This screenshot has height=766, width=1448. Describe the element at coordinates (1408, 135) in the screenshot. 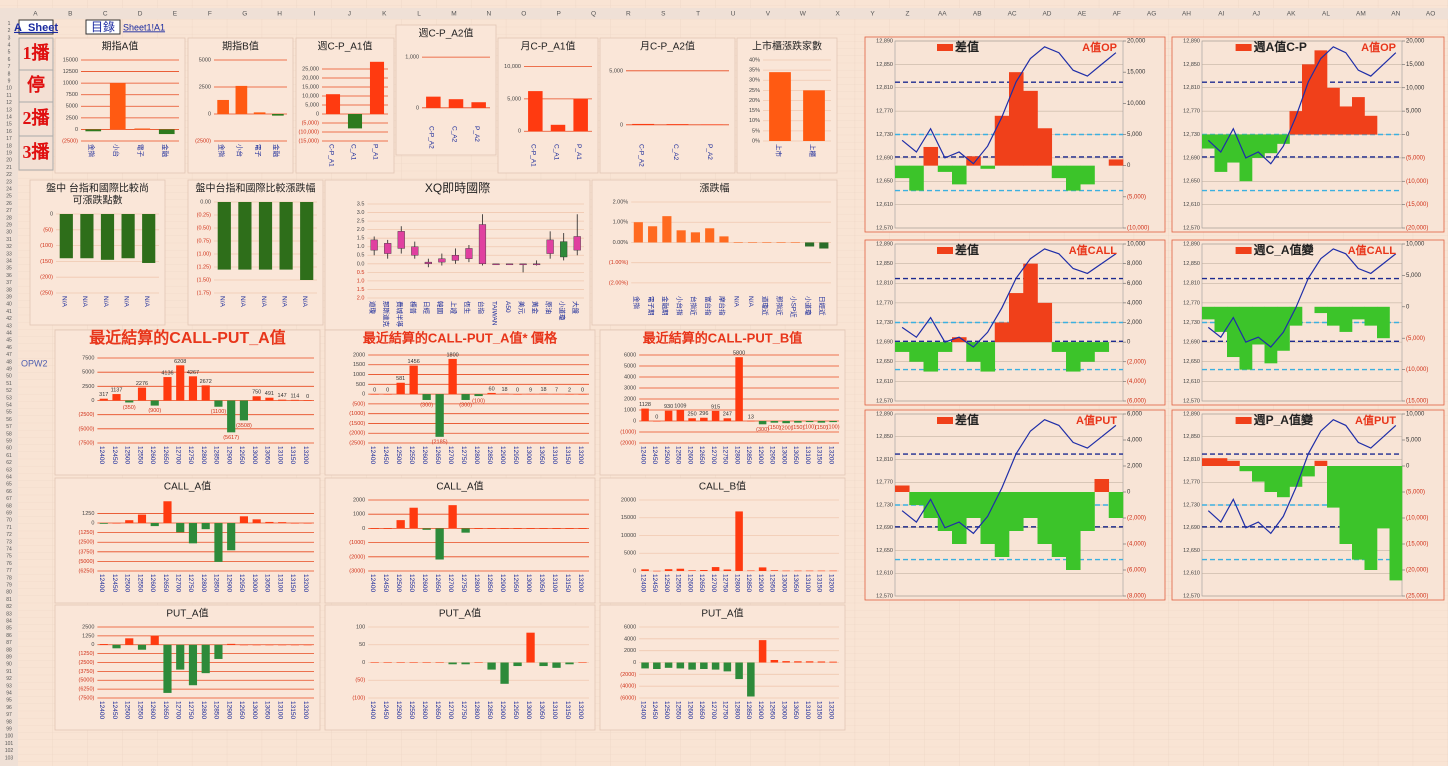

I see `y2-tick-label: 0` at that location.